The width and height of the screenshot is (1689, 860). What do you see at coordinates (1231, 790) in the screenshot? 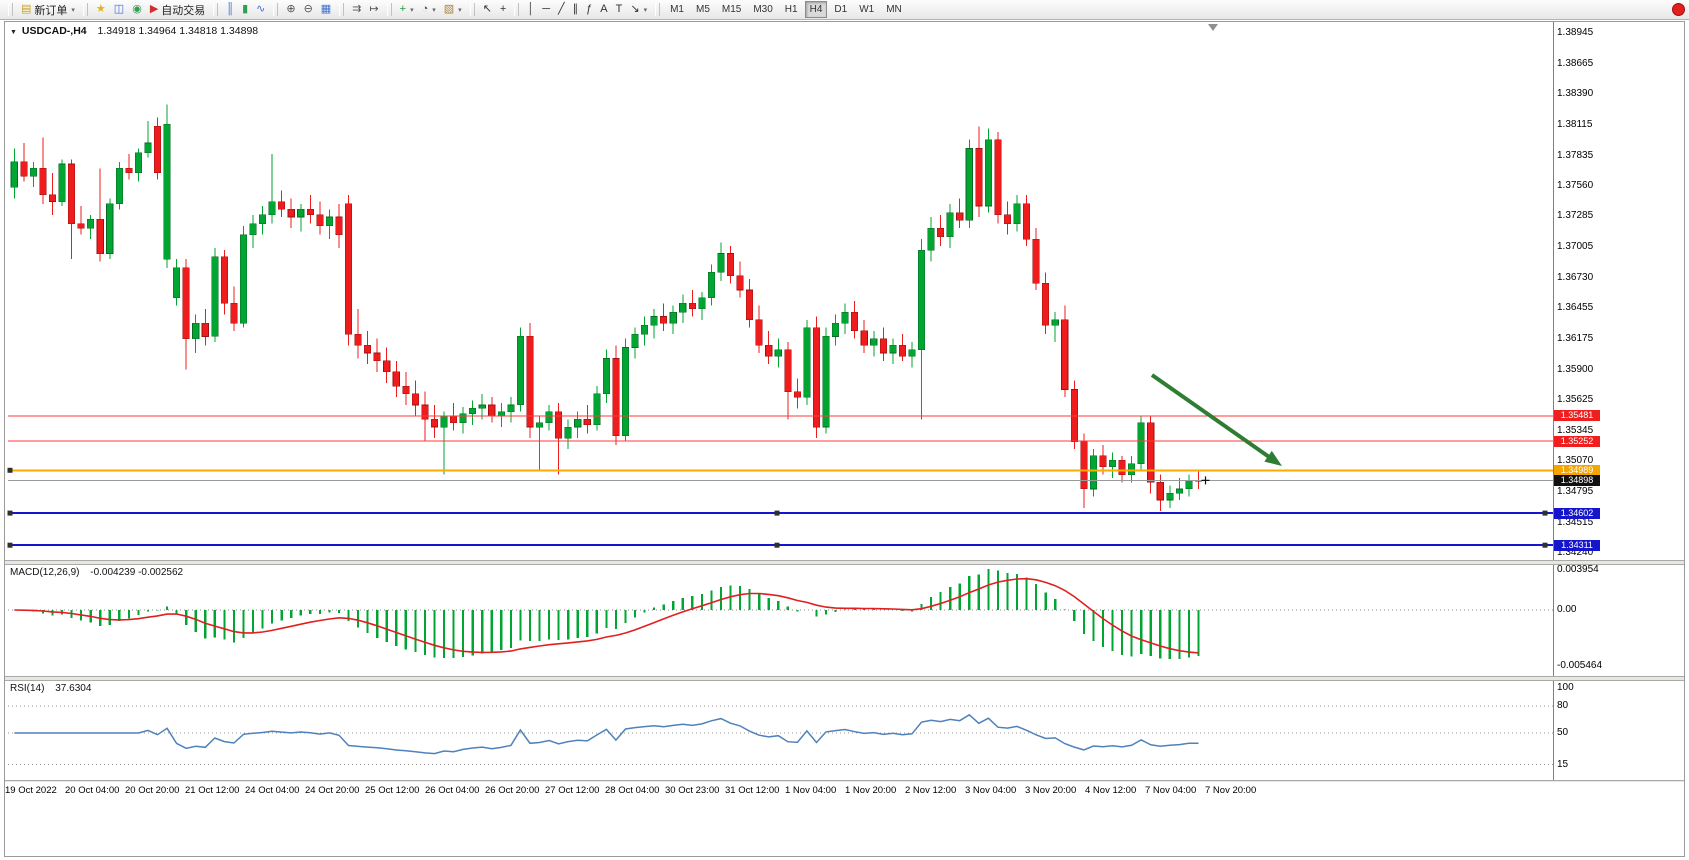
I see `time-label: 7 Nov 20:00` at bounding box center [1231, 790].